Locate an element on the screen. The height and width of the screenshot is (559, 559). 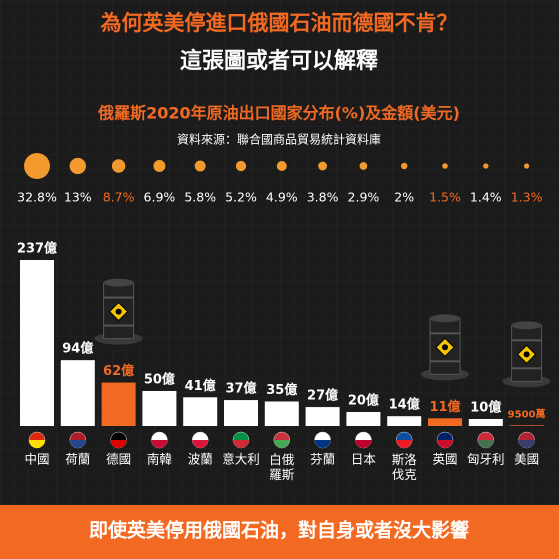
x-tick-label: 意大利 is located at coordinates (241, 459).